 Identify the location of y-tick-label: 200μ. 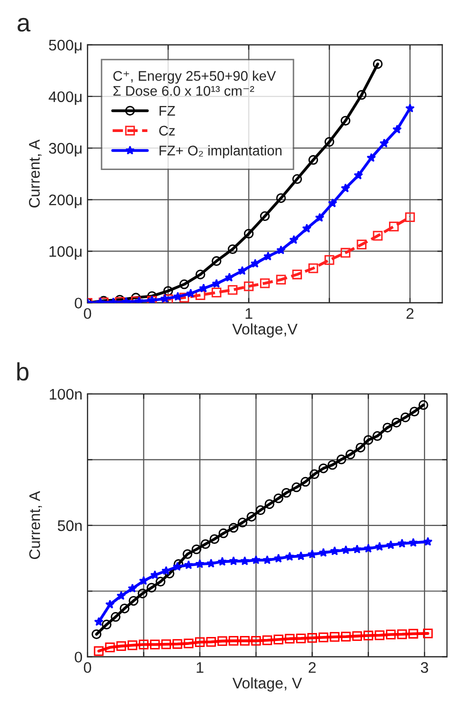
(65, 201).